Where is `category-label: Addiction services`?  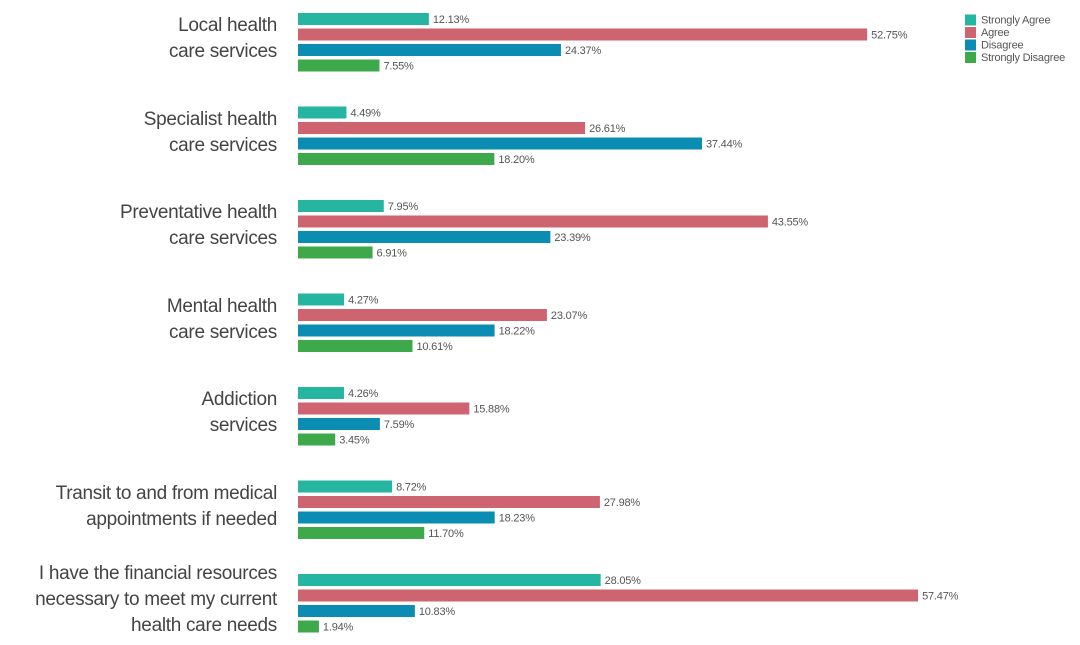 category-label: Addiction services is located at coordinates (239, 413).